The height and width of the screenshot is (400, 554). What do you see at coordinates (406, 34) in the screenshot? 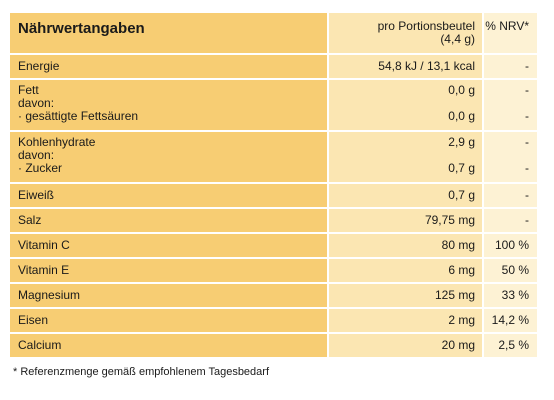
I see `portion-header: pro Portionsbeutel (4,4 g)` at bounding box center [406, 34].